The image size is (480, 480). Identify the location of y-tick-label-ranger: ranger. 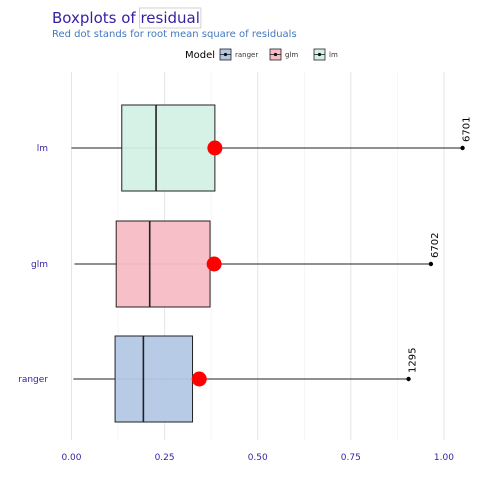
(33, 380).